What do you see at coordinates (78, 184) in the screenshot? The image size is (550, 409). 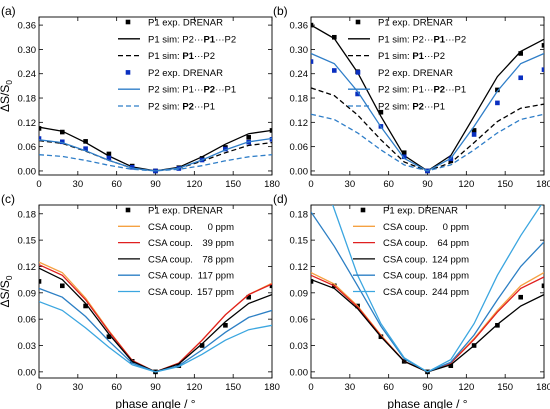 I see `x-tick-label: 30` at bounding box center [78, 184].